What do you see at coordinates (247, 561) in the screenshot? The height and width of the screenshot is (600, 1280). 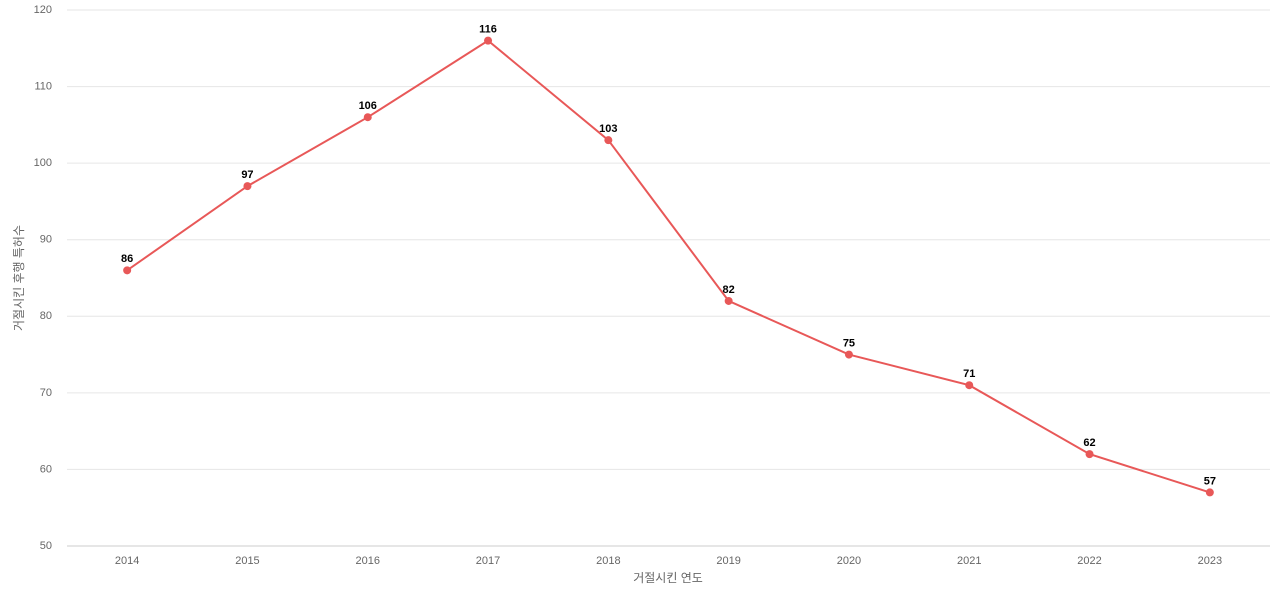 I see `x-tick-label: 2015` at bounding box center [247, 561].